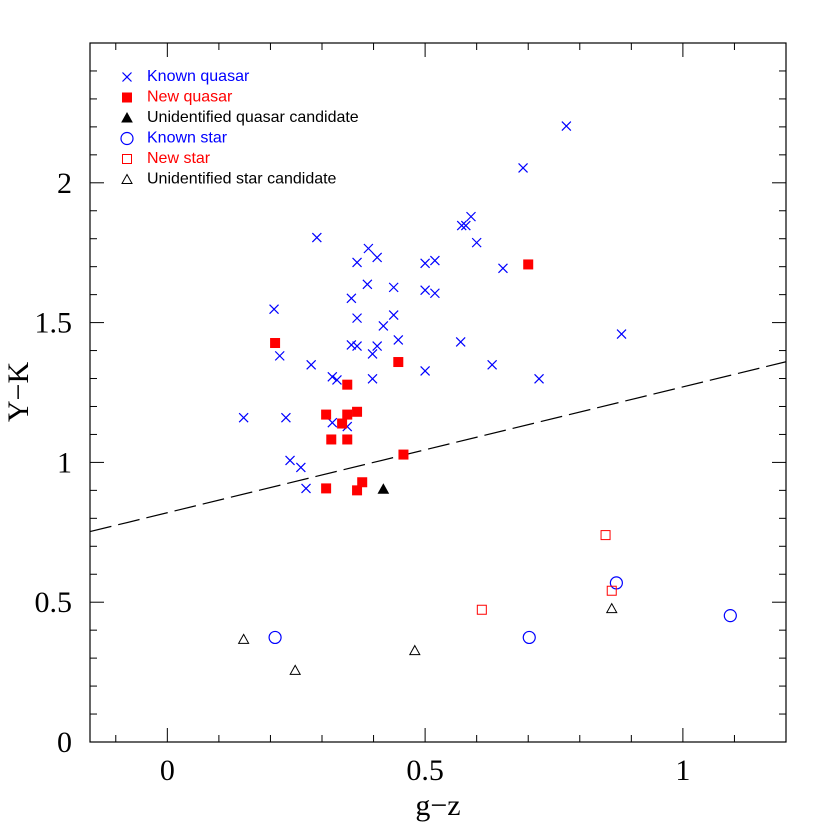  I want to click on legend-label: New star, so click(179, 158).